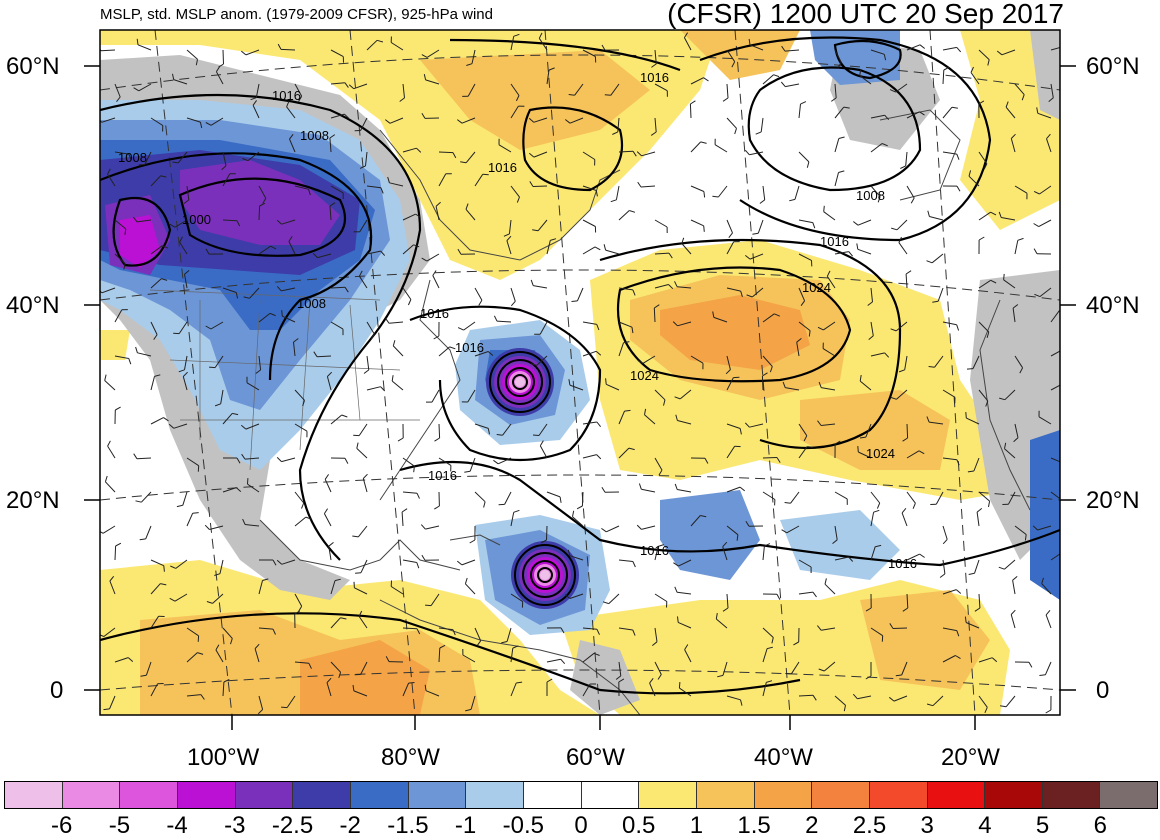 This screenshot has width=1160, height=840. Describe the element at coordinates (465, 826) in the screenshot. I see `colorbar-label: -1` at that location.